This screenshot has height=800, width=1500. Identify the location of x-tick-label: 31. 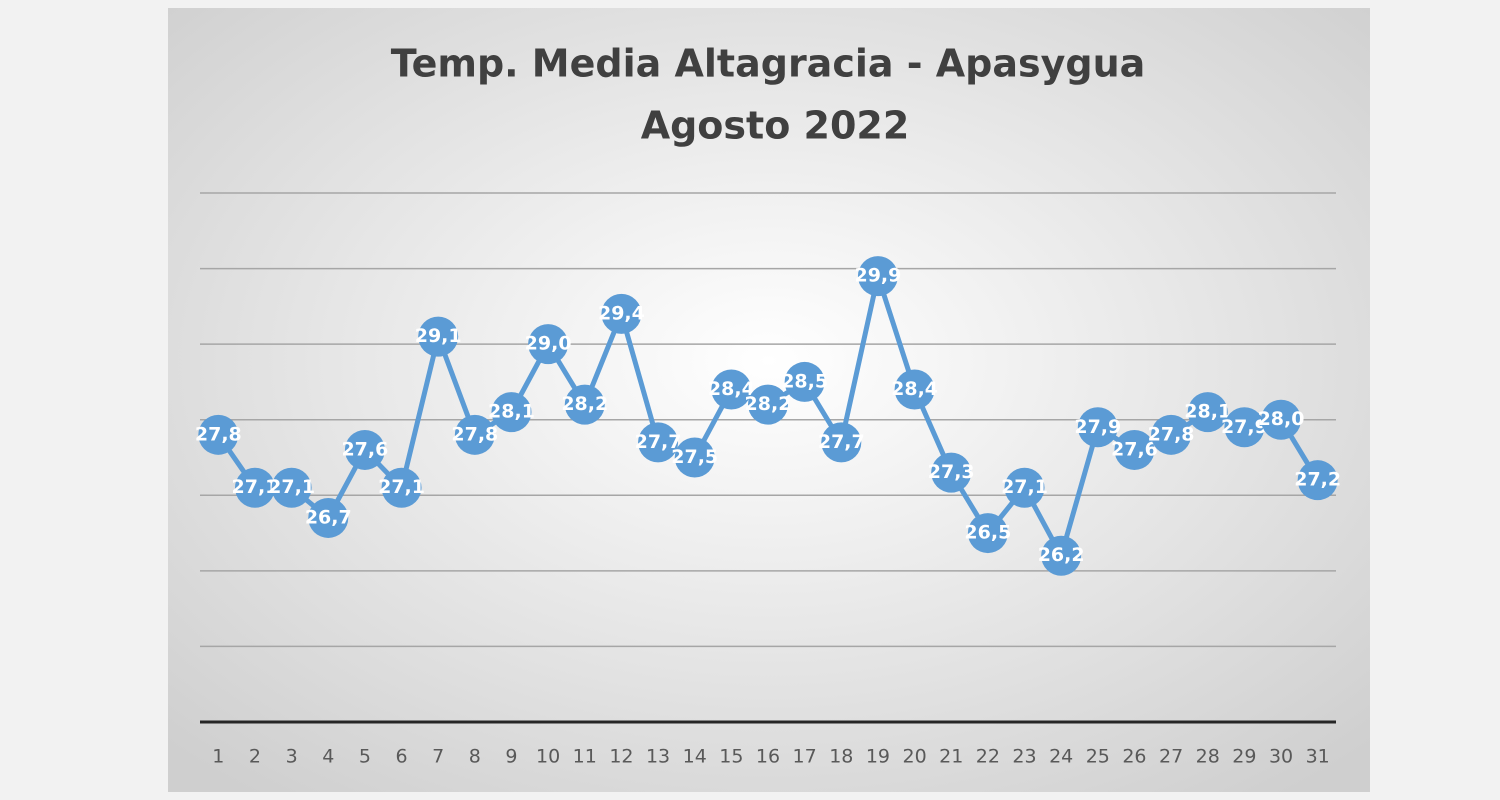
(1318, 757).